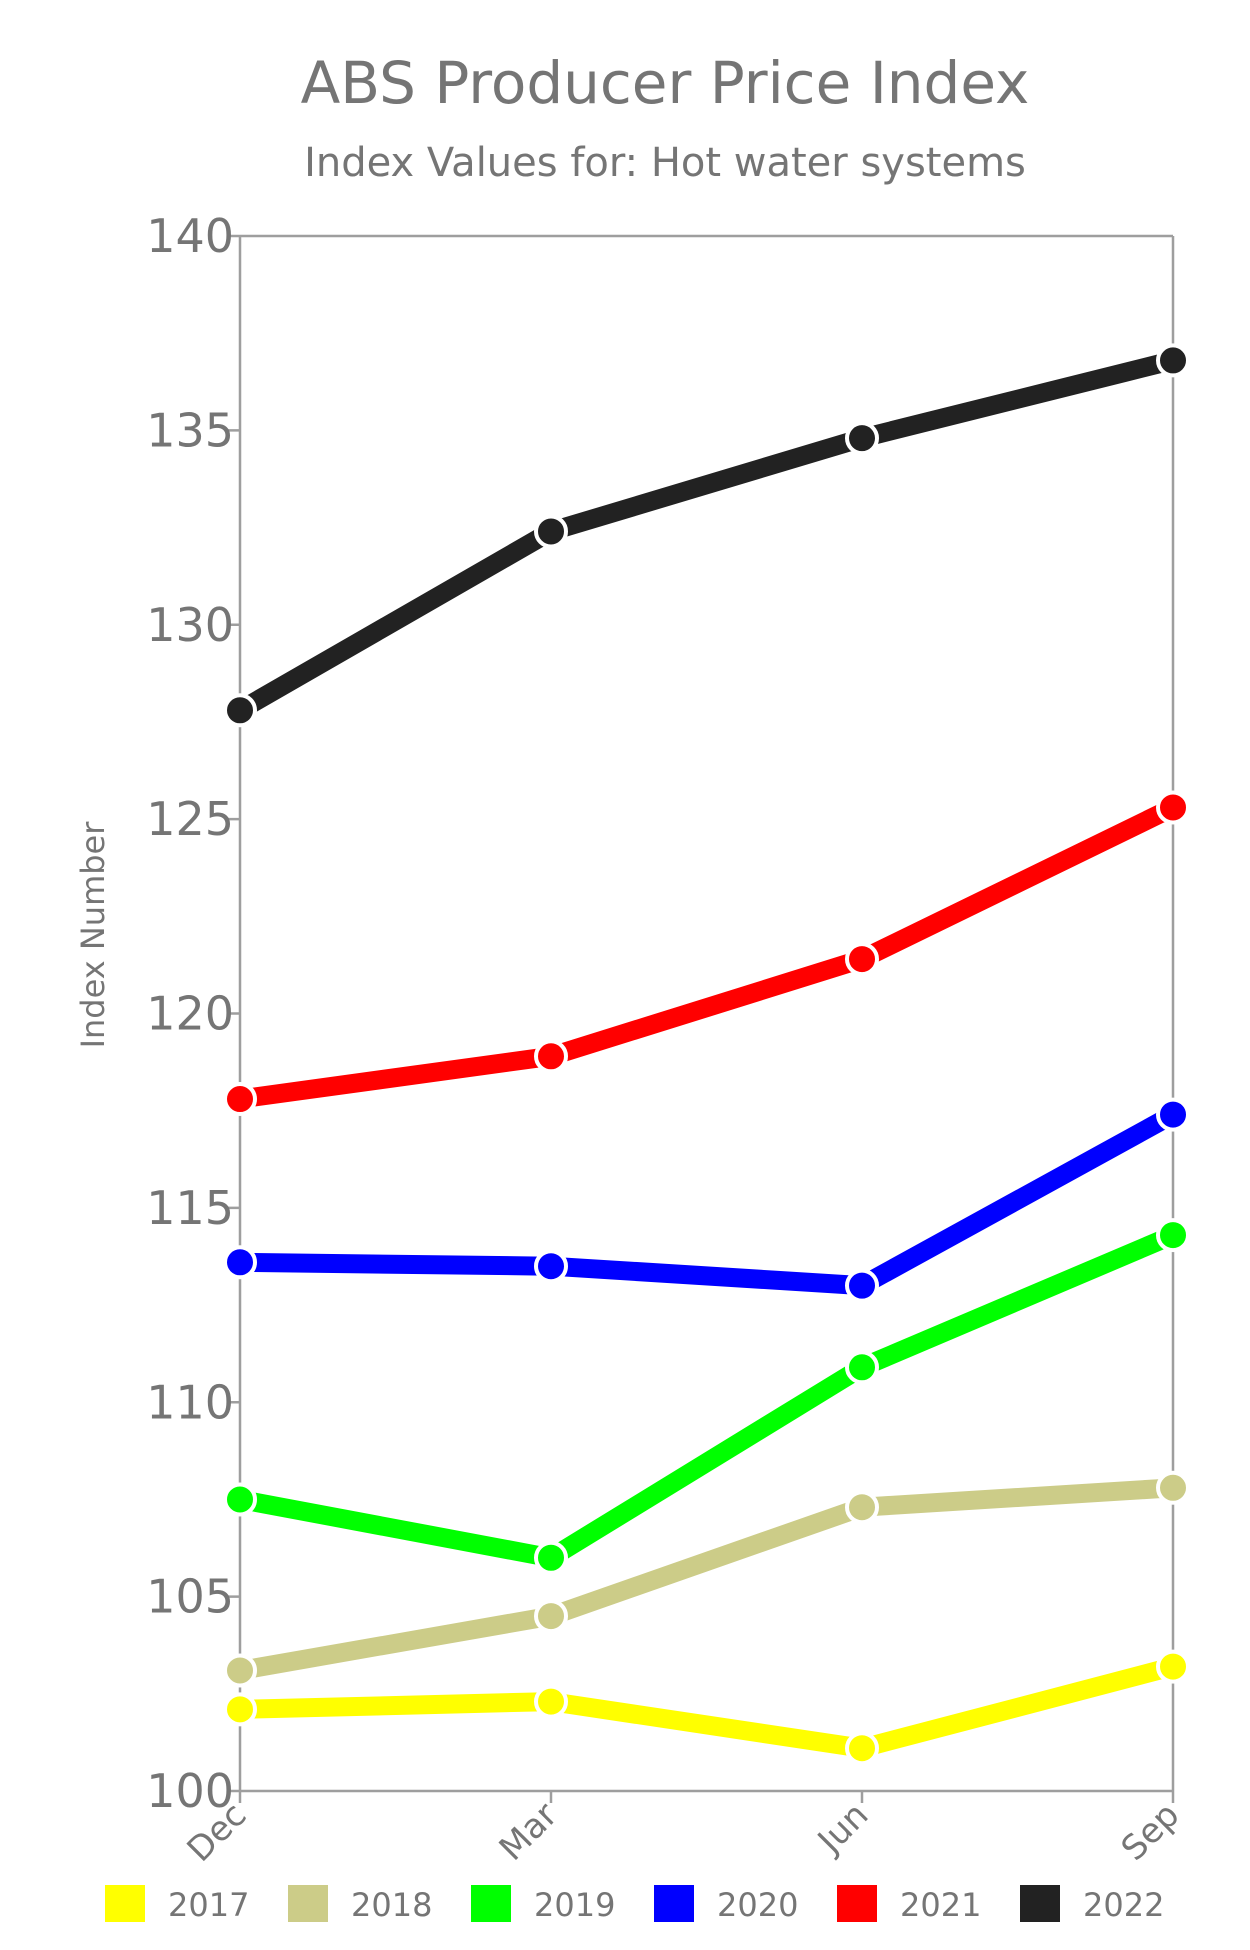 Image resolution: width=1250 pixels, height=1950 pixels. Describe the element at coordinates (842, 1828) in the screenshot. I see `x-tick-label: Jun` at that location.